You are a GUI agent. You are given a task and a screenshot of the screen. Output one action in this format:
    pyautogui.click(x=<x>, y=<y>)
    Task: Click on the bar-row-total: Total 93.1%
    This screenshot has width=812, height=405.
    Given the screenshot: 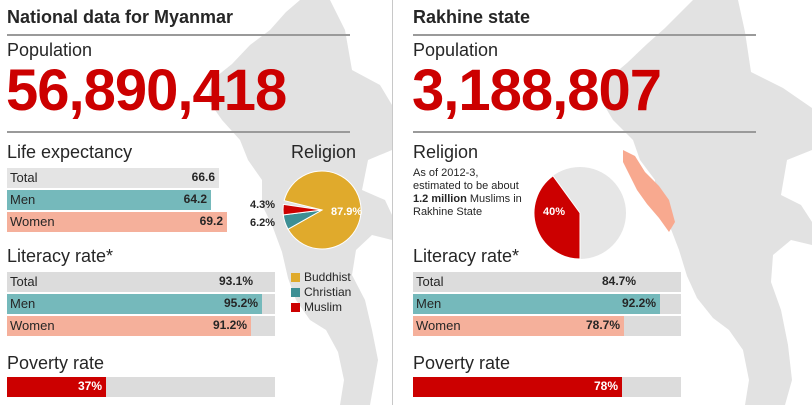 What is the action you would take?
    pyautogui.click(x=141, y=282)
    